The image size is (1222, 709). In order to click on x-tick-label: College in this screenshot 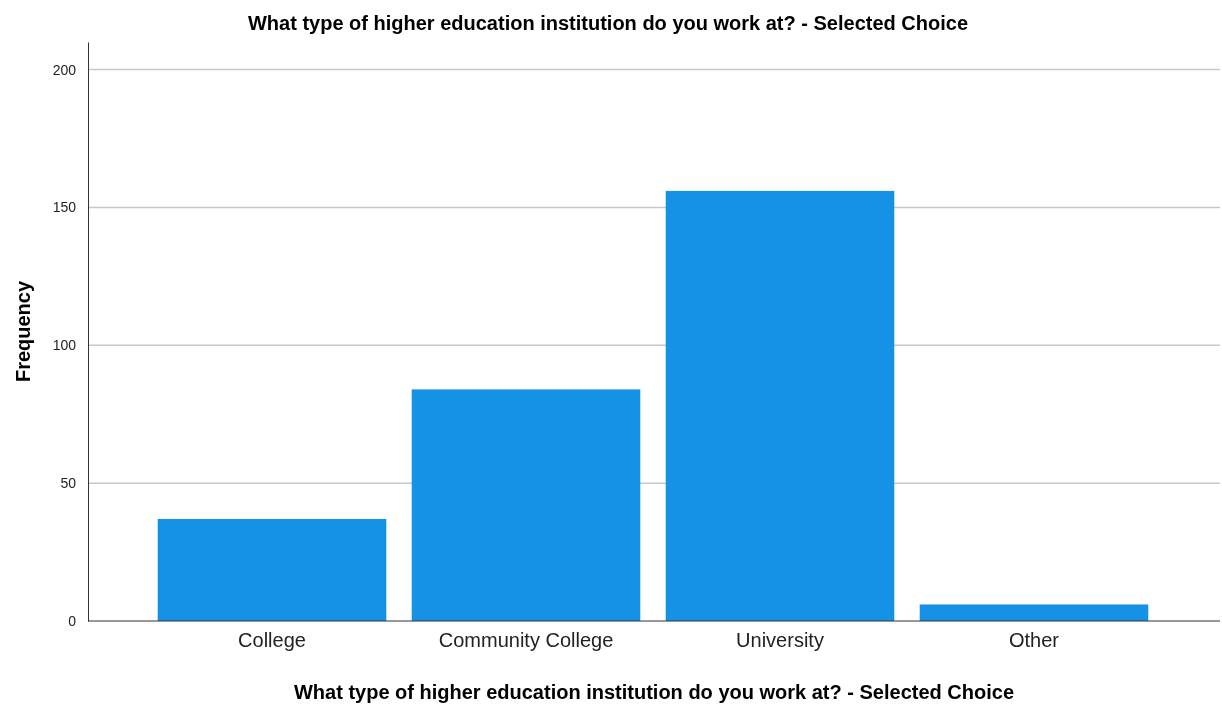, I will do `click(272, 640)`.